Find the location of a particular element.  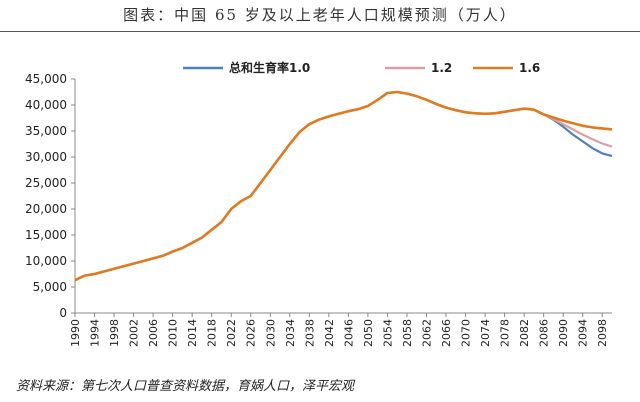

y-tick-label: 35,000 is located at coordinates (46, 131).